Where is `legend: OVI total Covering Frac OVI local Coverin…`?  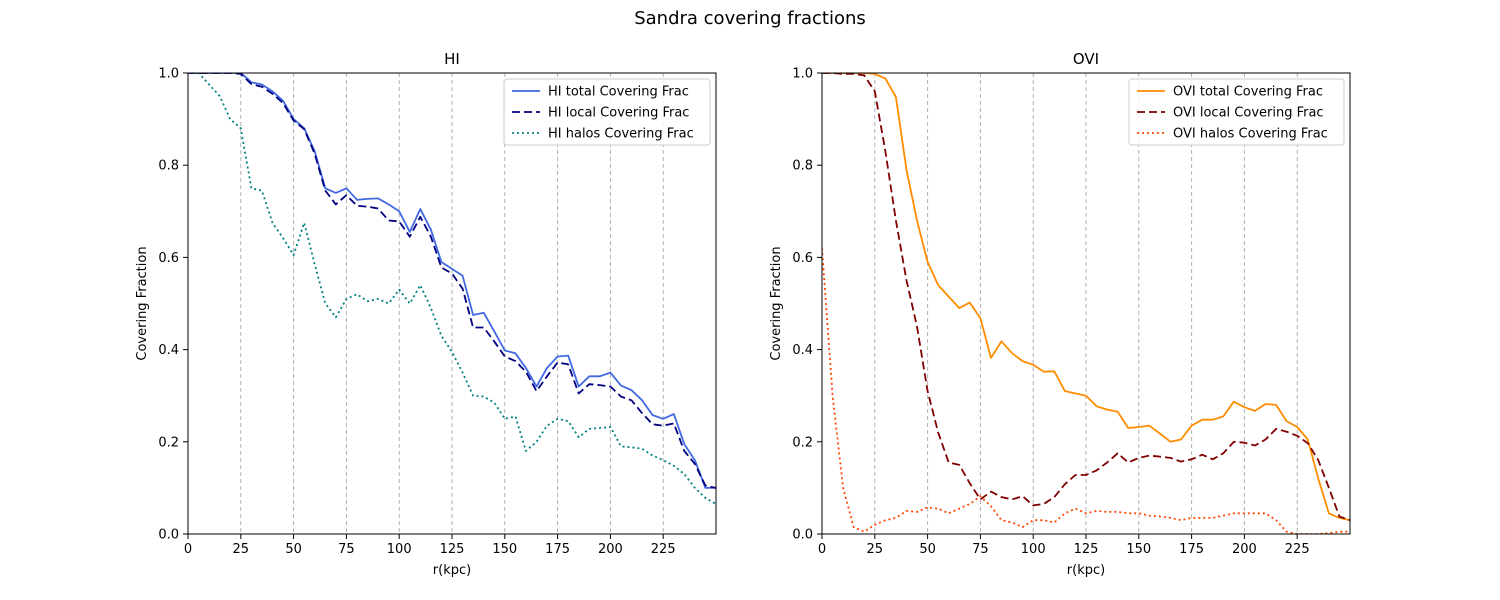 legend: OVI total Covering Frac OVI local Coverin… is located at coordinates (1236, 112).